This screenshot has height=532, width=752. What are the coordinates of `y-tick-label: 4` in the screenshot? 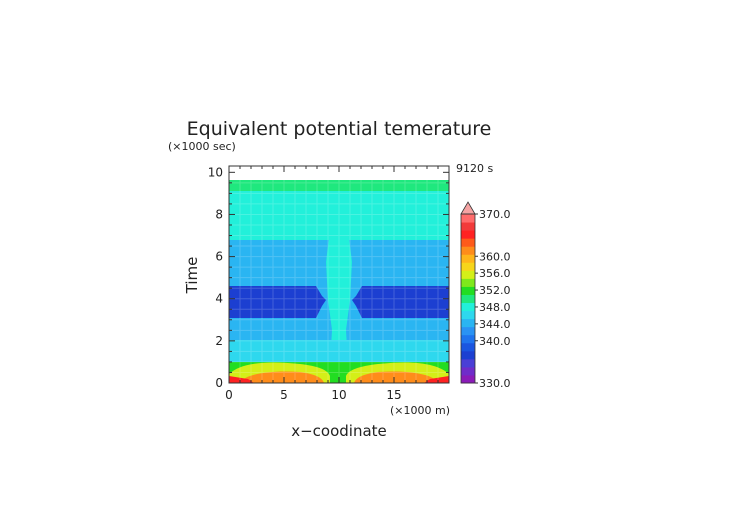 It's located at (219, 299).